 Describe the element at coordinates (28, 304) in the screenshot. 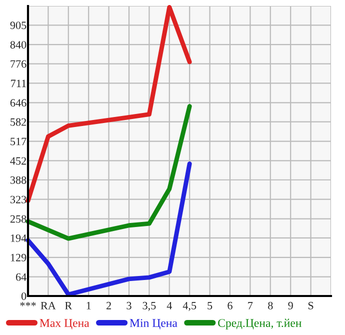

I see `x-tick-label: ***` at that location.